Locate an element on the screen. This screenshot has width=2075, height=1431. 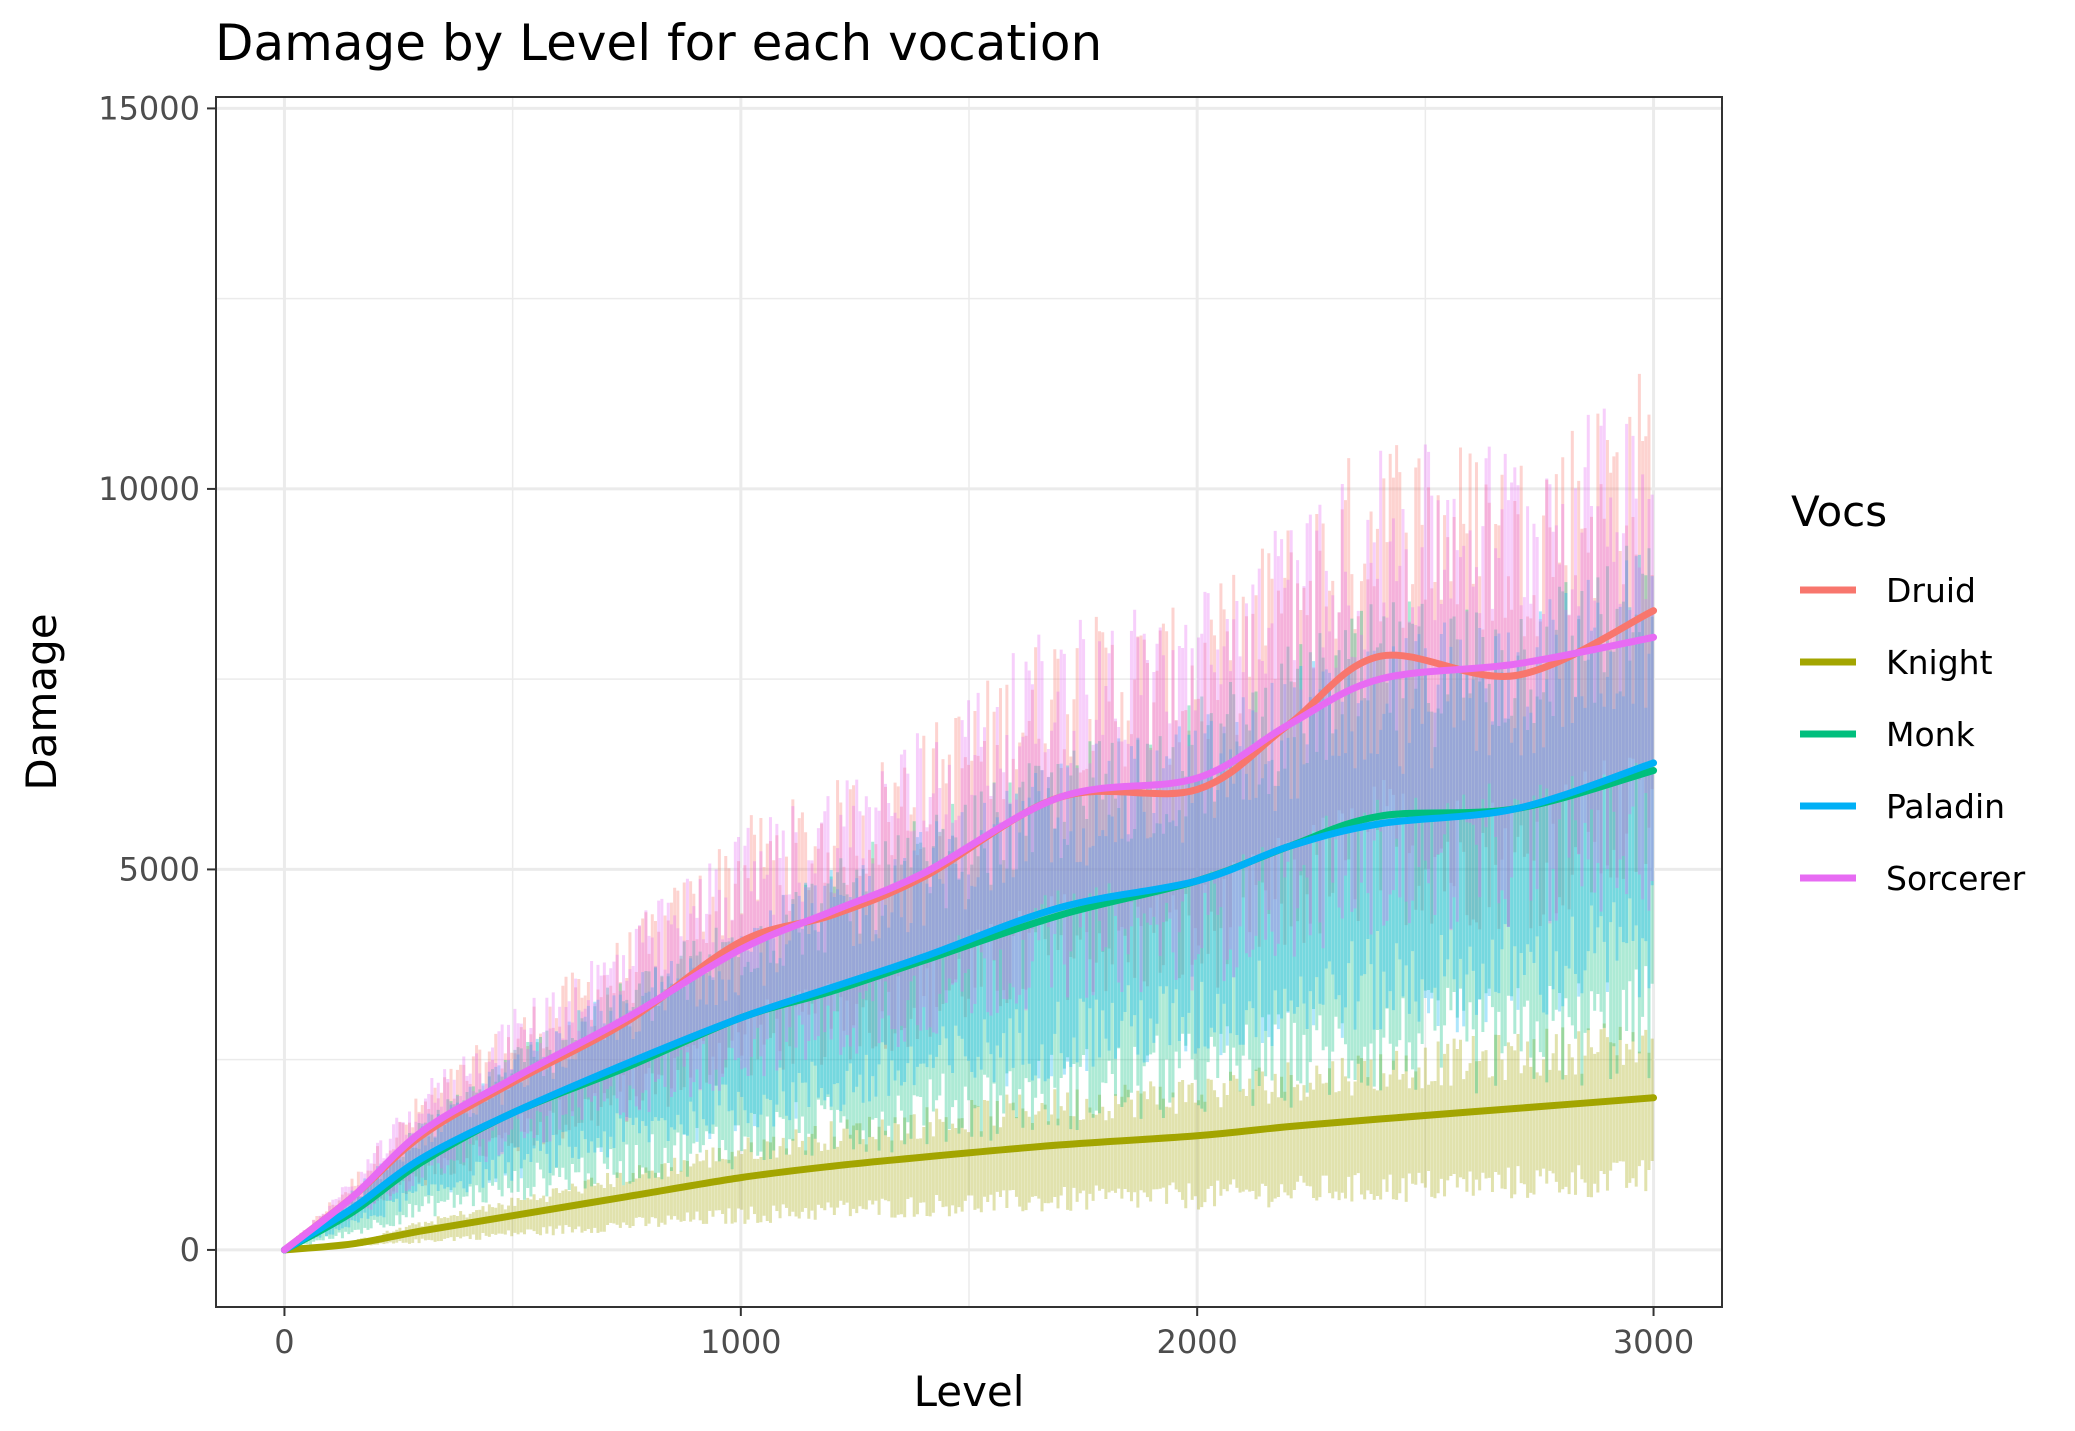
legend-label: Sorcerer is located at coordinates (1956, 878).